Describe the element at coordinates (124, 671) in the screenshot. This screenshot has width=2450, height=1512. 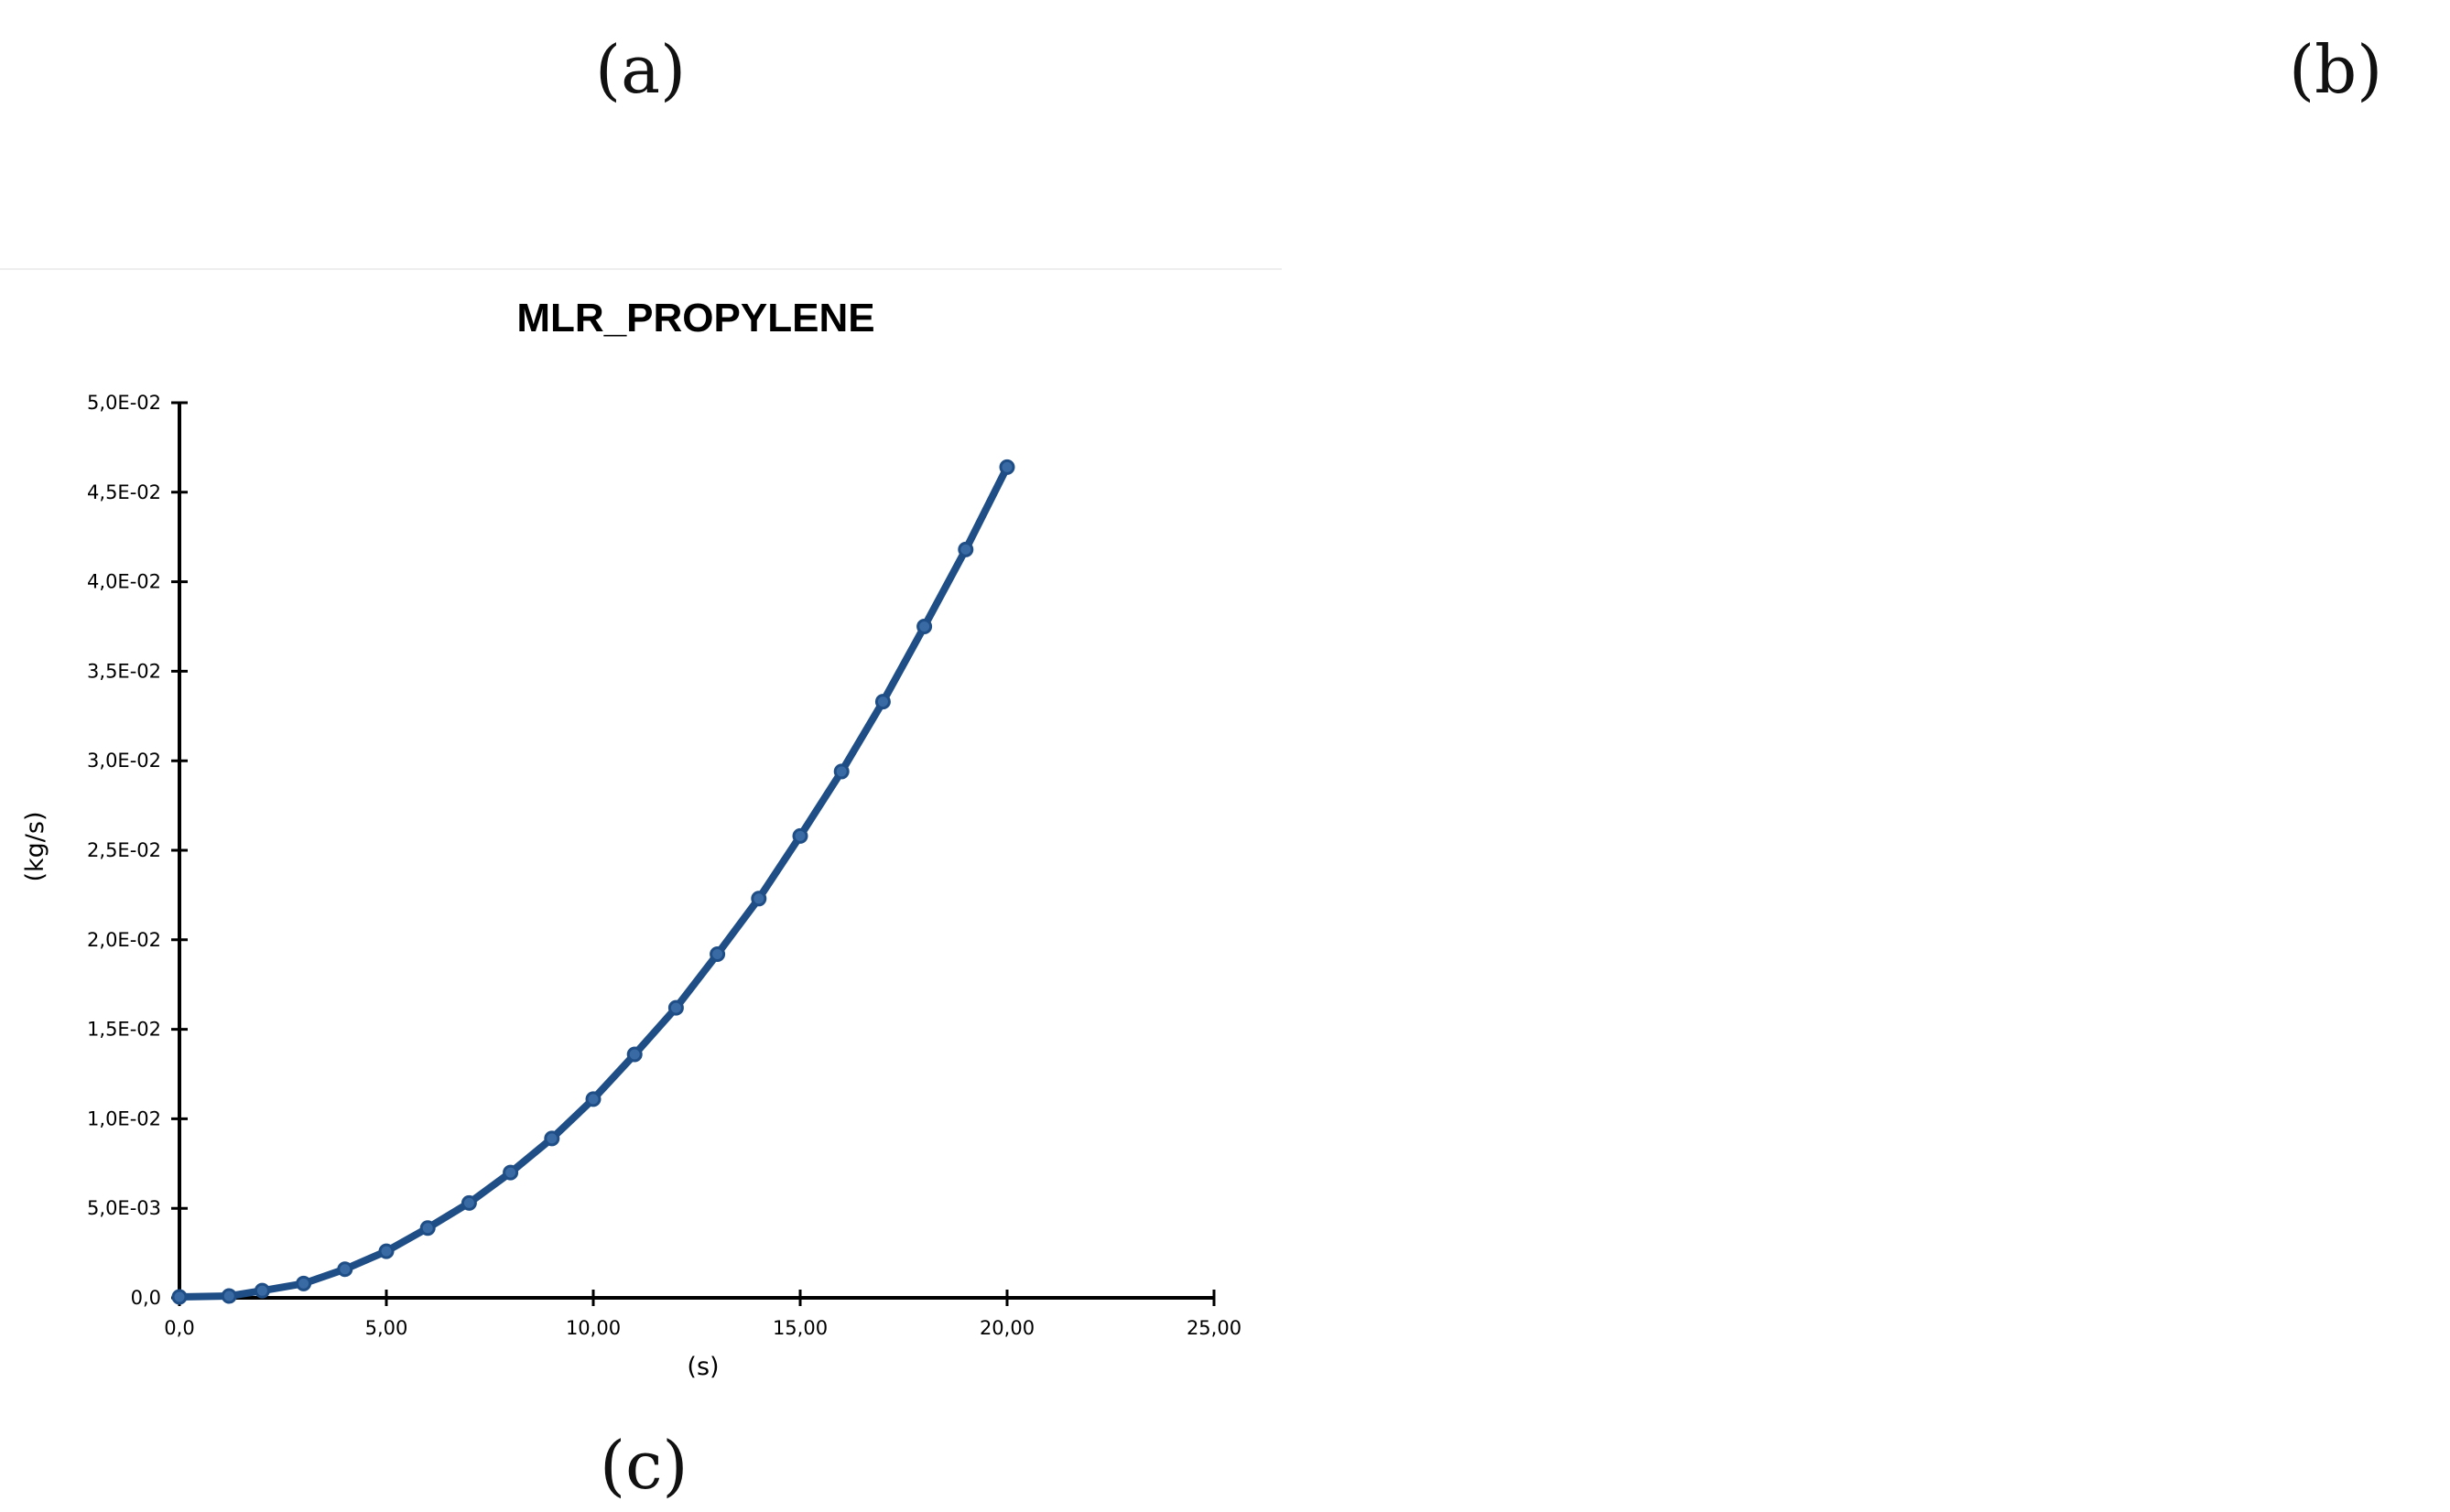
I see `y-tick-label: 3,5E-02` at that location.